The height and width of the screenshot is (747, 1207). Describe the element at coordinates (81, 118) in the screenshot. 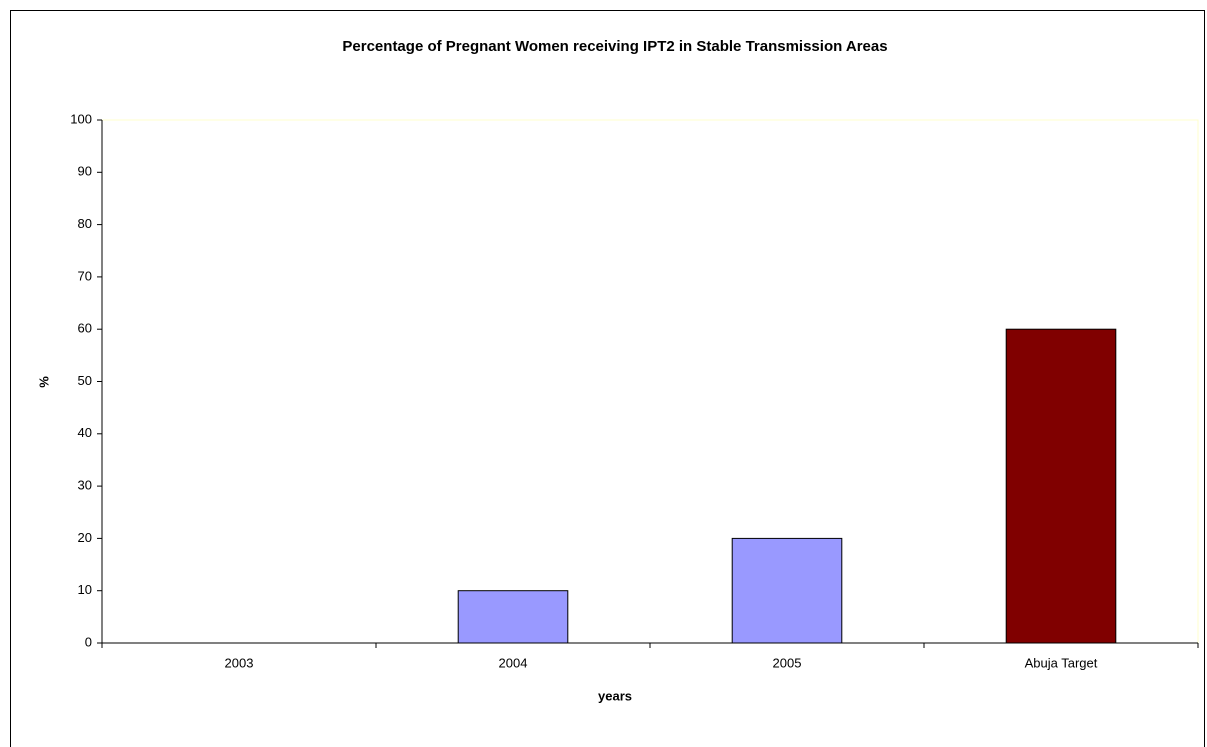

I see `y-tick-label: 100` at that location.